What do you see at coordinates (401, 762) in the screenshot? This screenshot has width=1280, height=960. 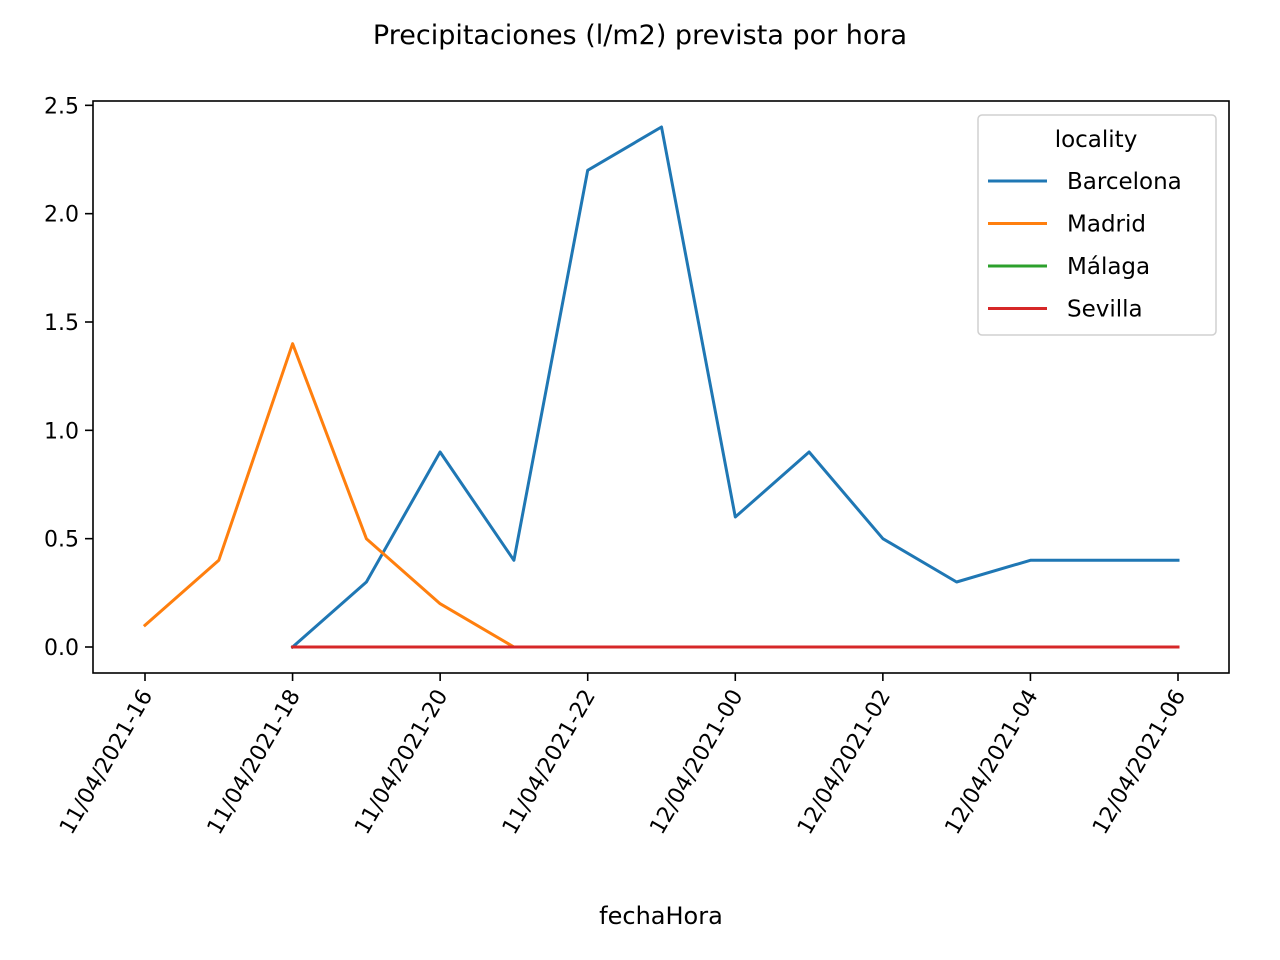 I see `x-tick-label: 11/04/2021-20` at bounding box center [401, 762].